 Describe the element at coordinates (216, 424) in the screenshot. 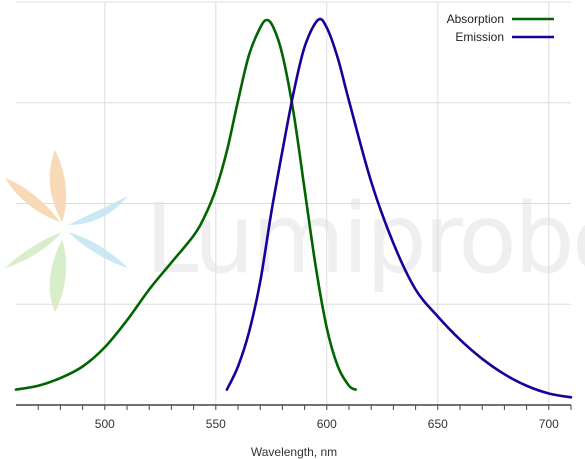

I see `x-tick-label: 550` at that location.